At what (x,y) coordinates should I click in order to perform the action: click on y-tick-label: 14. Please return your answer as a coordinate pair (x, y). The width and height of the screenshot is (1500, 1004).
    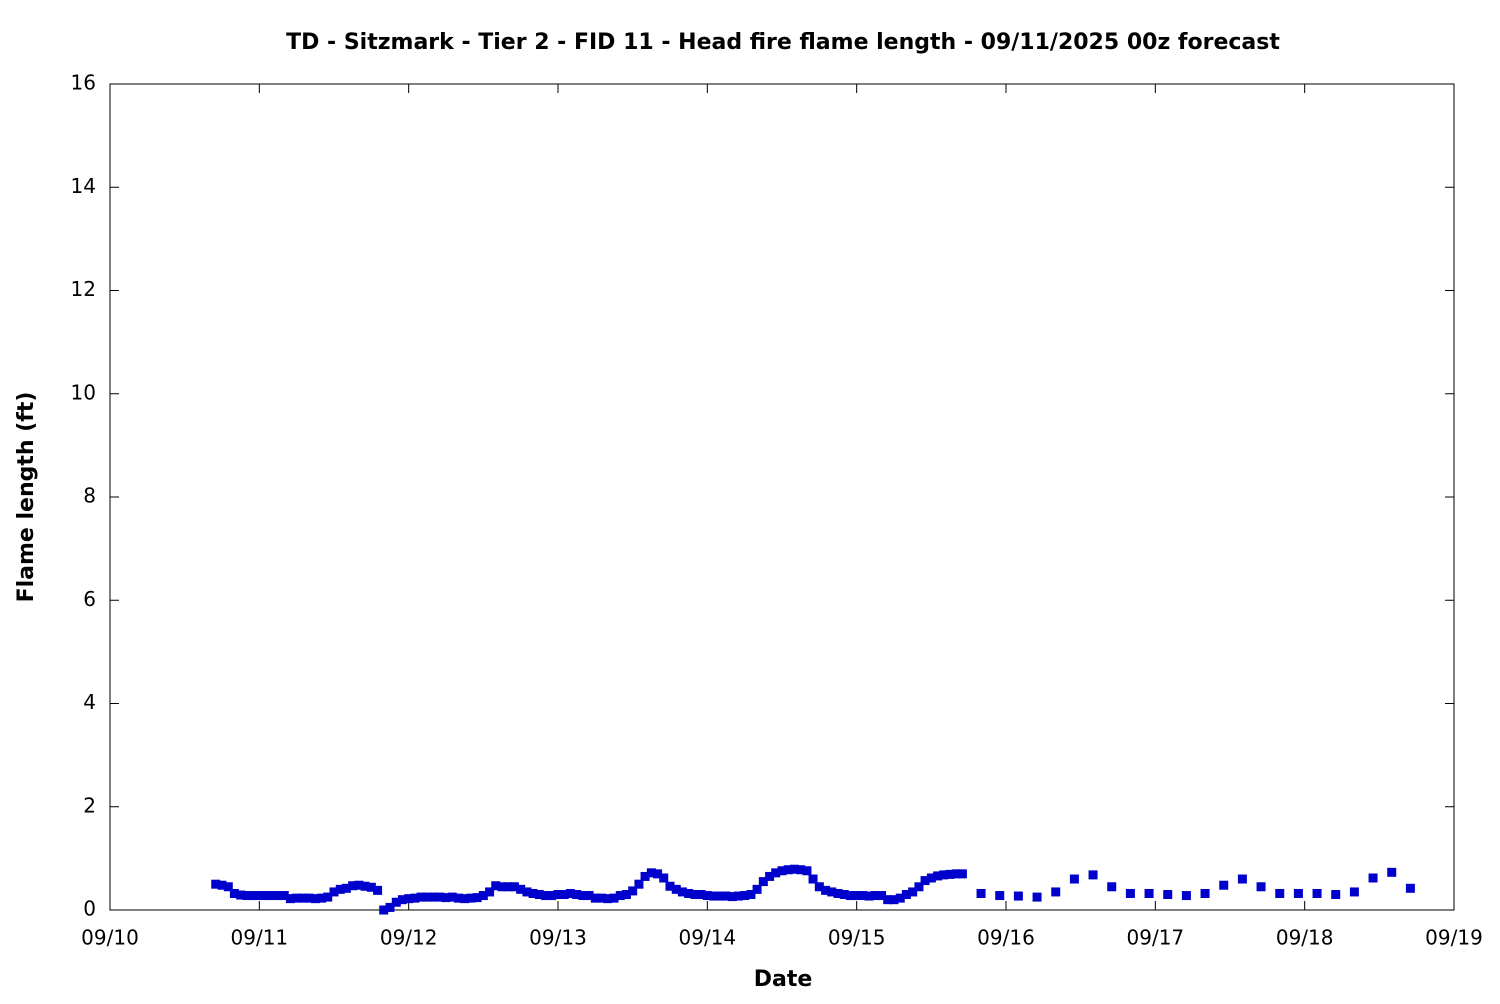
    Looking at the image, I should click on (83, 186).